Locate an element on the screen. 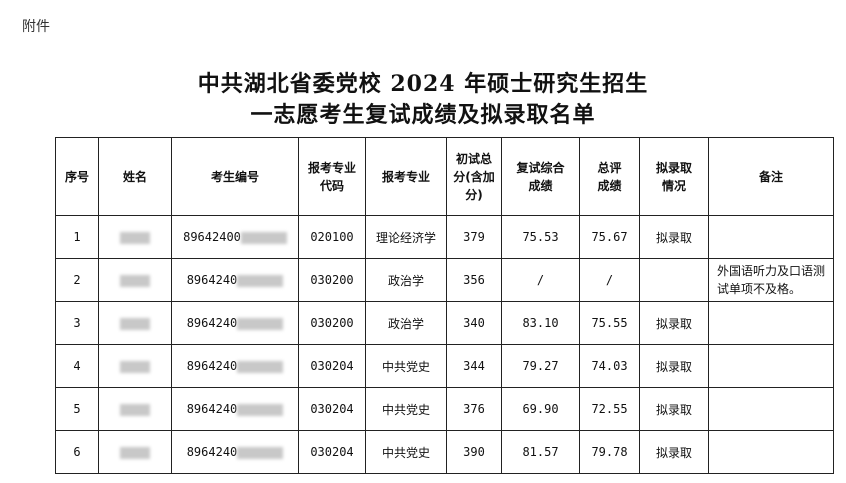 This screenshot has height=483, width=846. table-row: 3 8964240 030200 政治学 340 83.10 75.55 拟录取 is located at coordinates (444, 323).